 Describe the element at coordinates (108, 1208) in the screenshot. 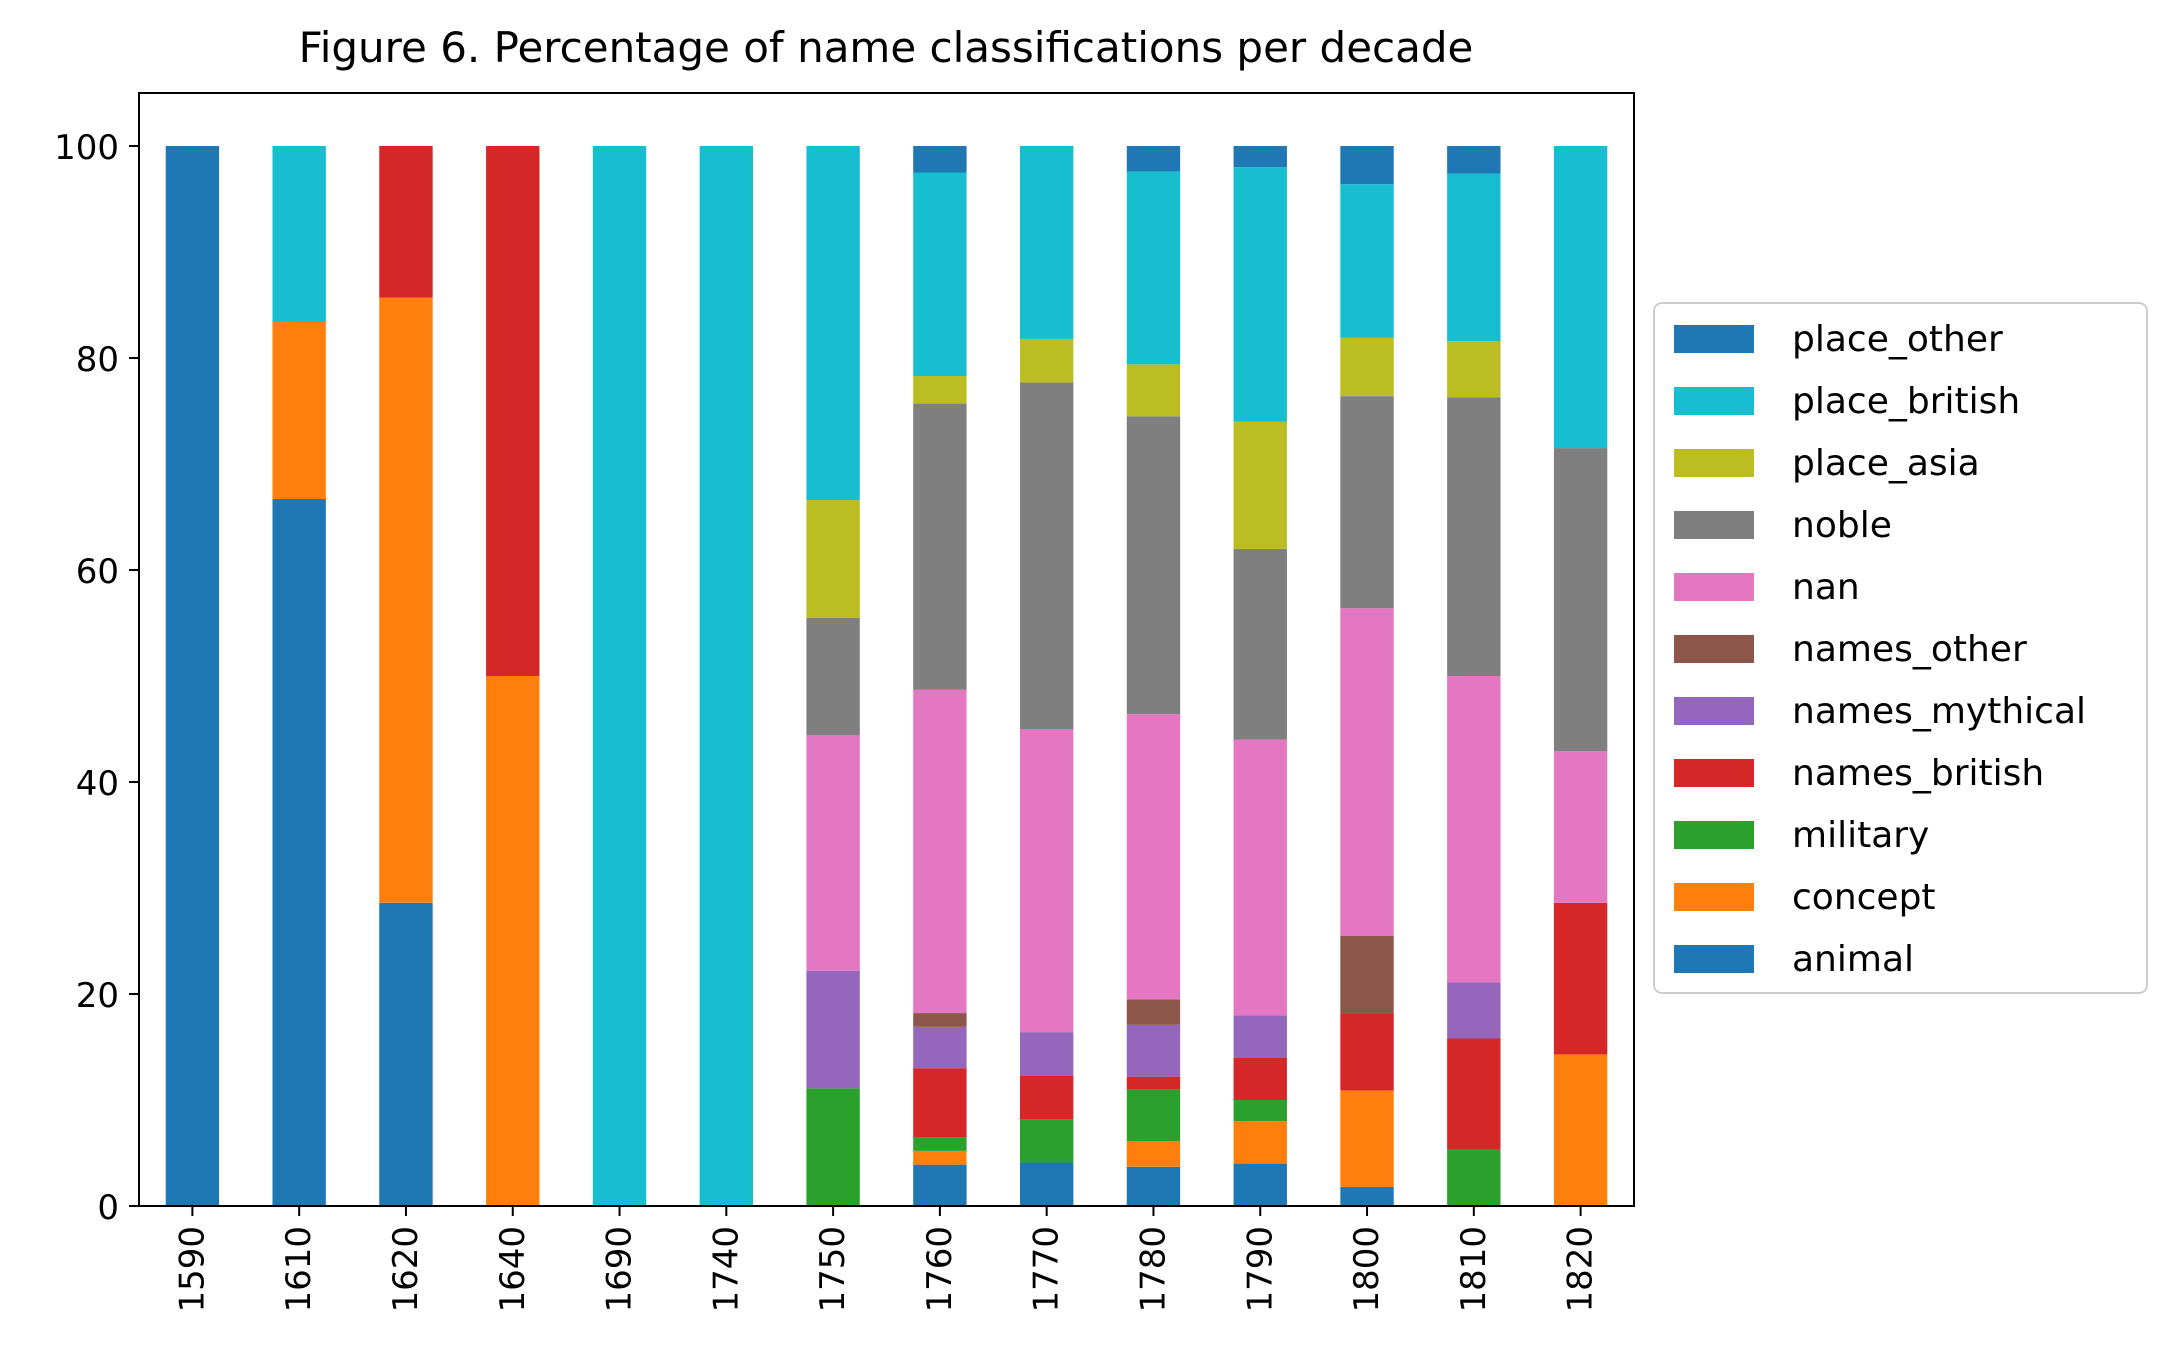

I see `y-tick-label-0: 0` at that location.